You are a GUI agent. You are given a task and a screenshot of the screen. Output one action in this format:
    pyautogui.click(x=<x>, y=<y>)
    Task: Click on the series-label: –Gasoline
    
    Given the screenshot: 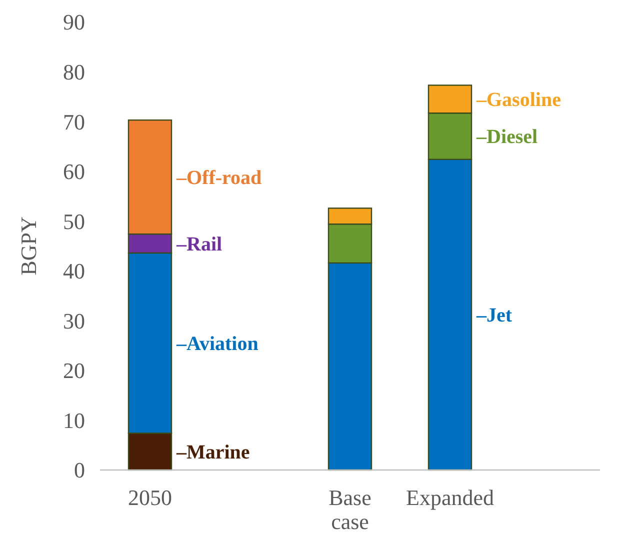 What is the action you would take?
    pyautogui.click(x=519, y=100)
    